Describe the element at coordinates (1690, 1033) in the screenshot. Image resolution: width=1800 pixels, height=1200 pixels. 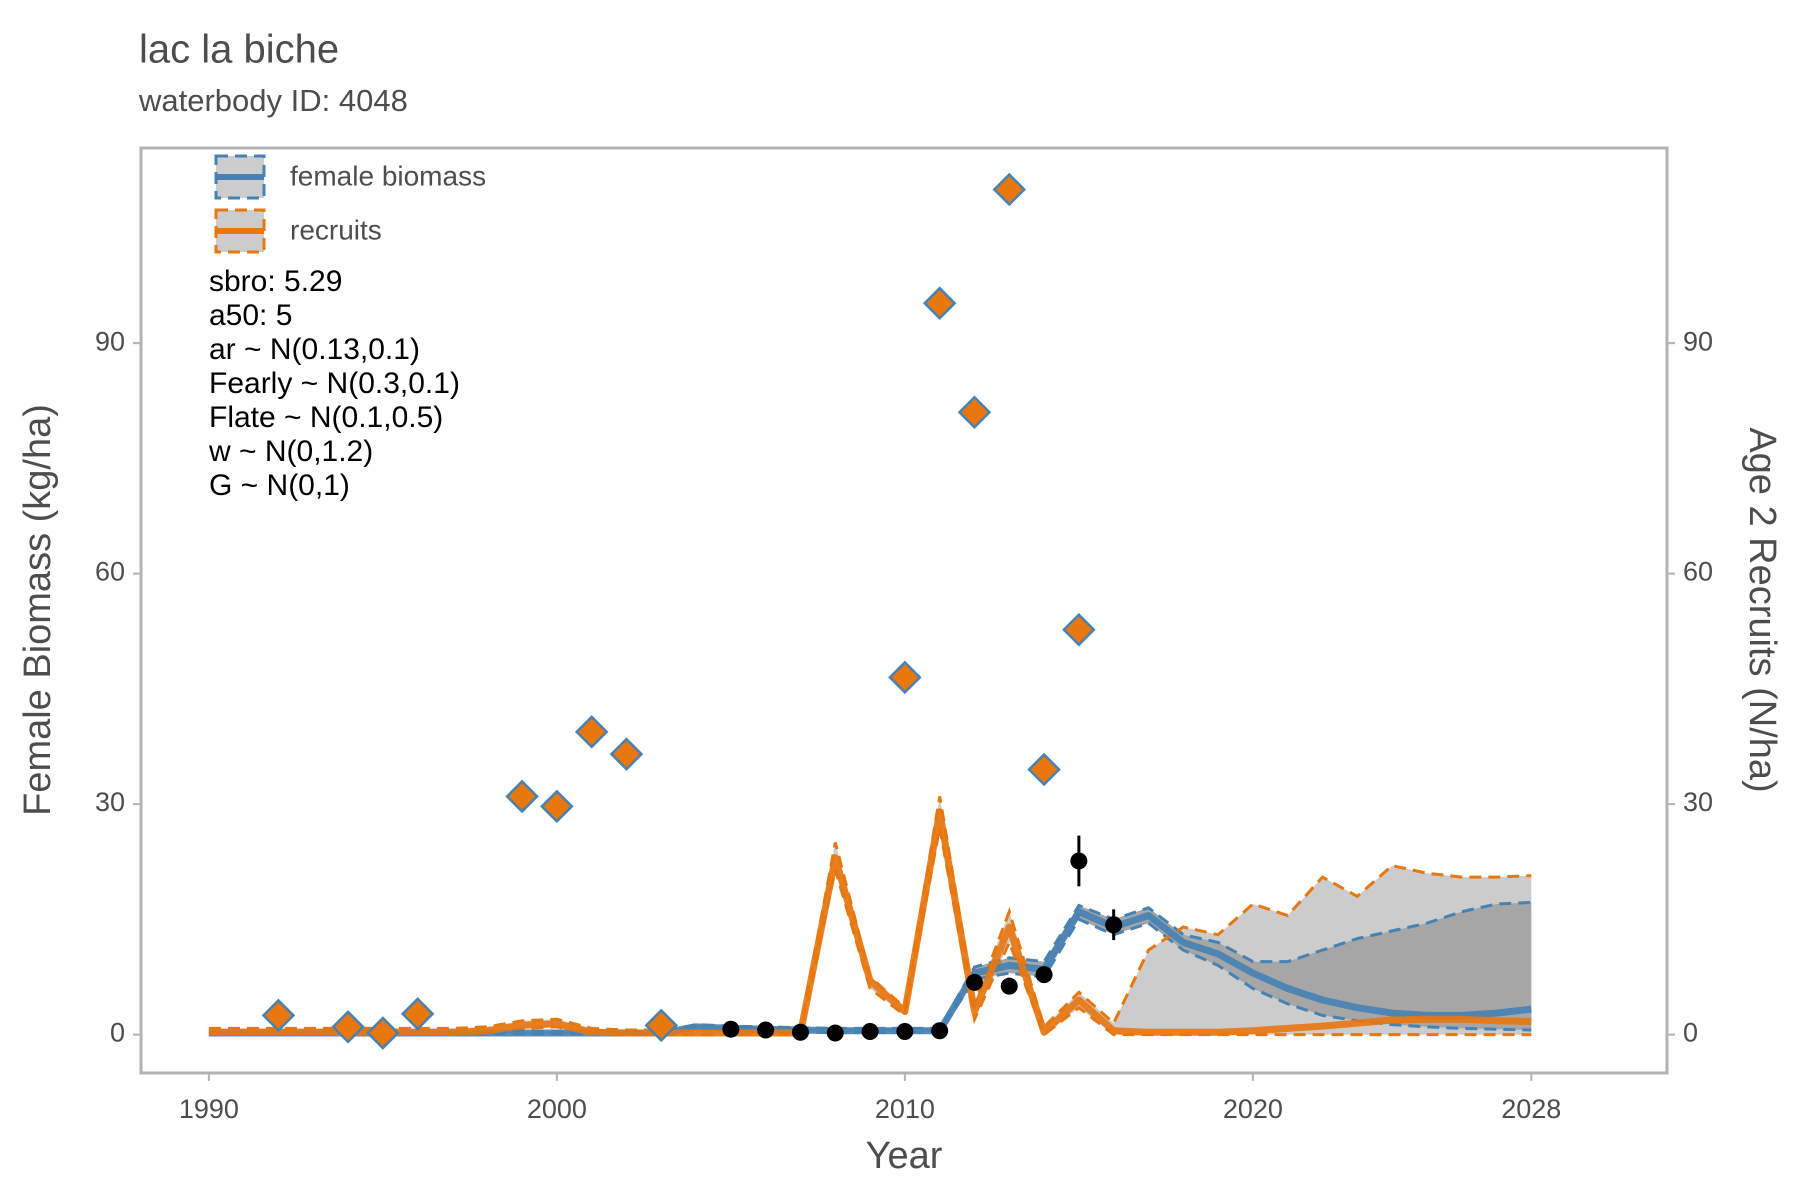
I see `y2-tick-label: 0` at that location.